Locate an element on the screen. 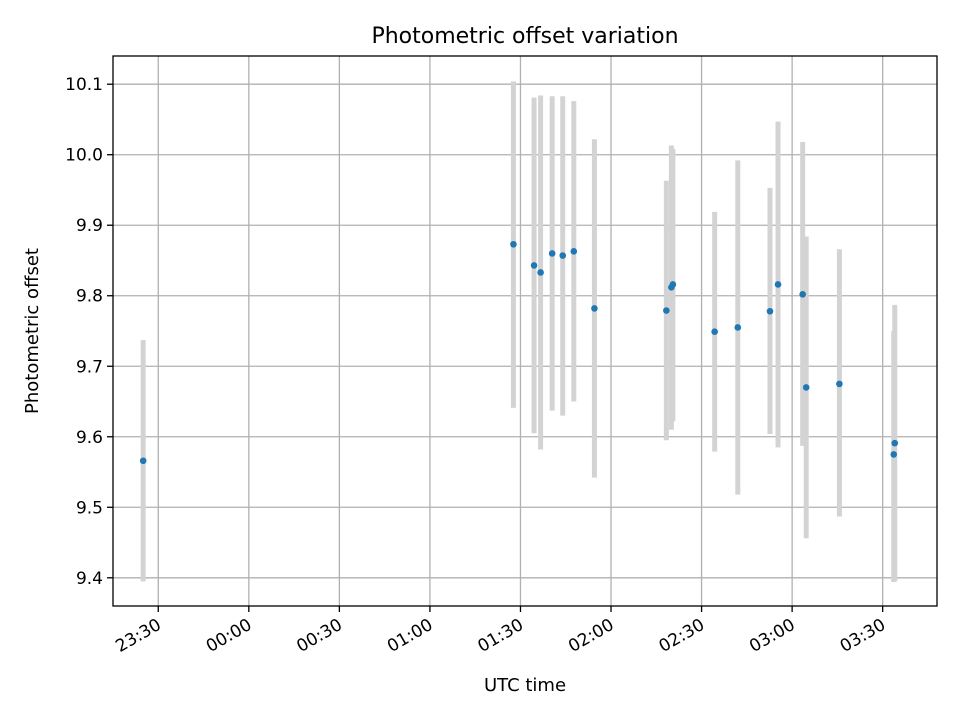 The image size is (960, 720). y-tick-label: 10.0 is located at coordinates (84, 156).